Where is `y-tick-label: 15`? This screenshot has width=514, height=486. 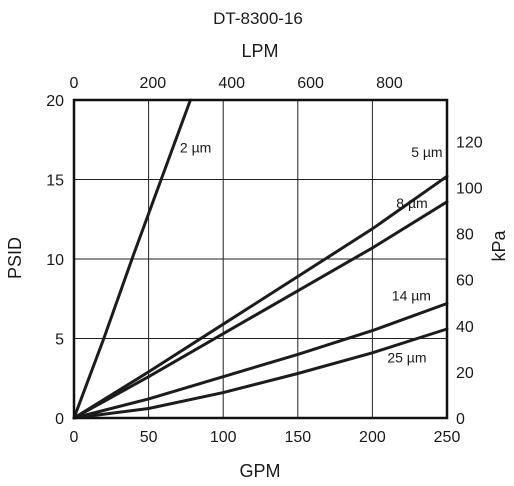
y-tick-label: 15 is located at coordinates (55, 181).